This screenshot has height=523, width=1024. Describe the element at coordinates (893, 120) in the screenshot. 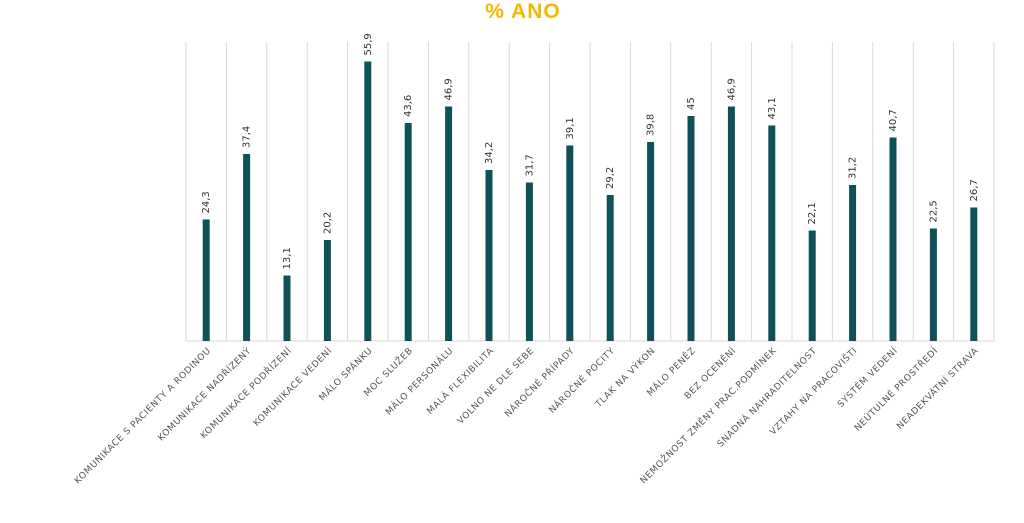

I see `data-label: 40,7` at that location.